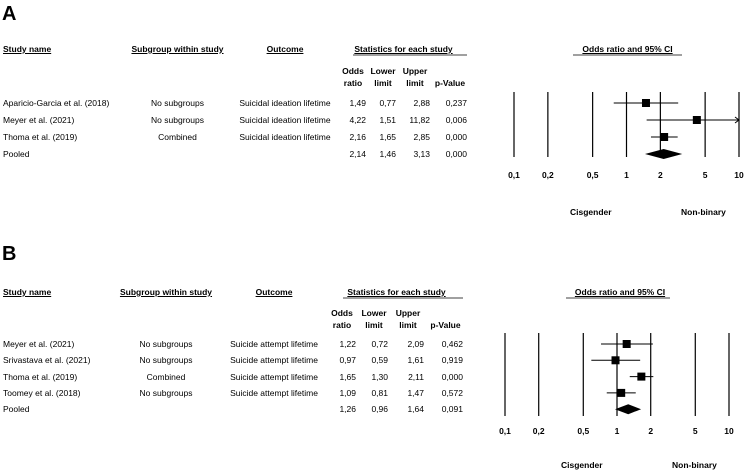 Image resolution: width=744 pixels, height=470 pixels. I want to click on p-value: 0,237, so click(456, 103).